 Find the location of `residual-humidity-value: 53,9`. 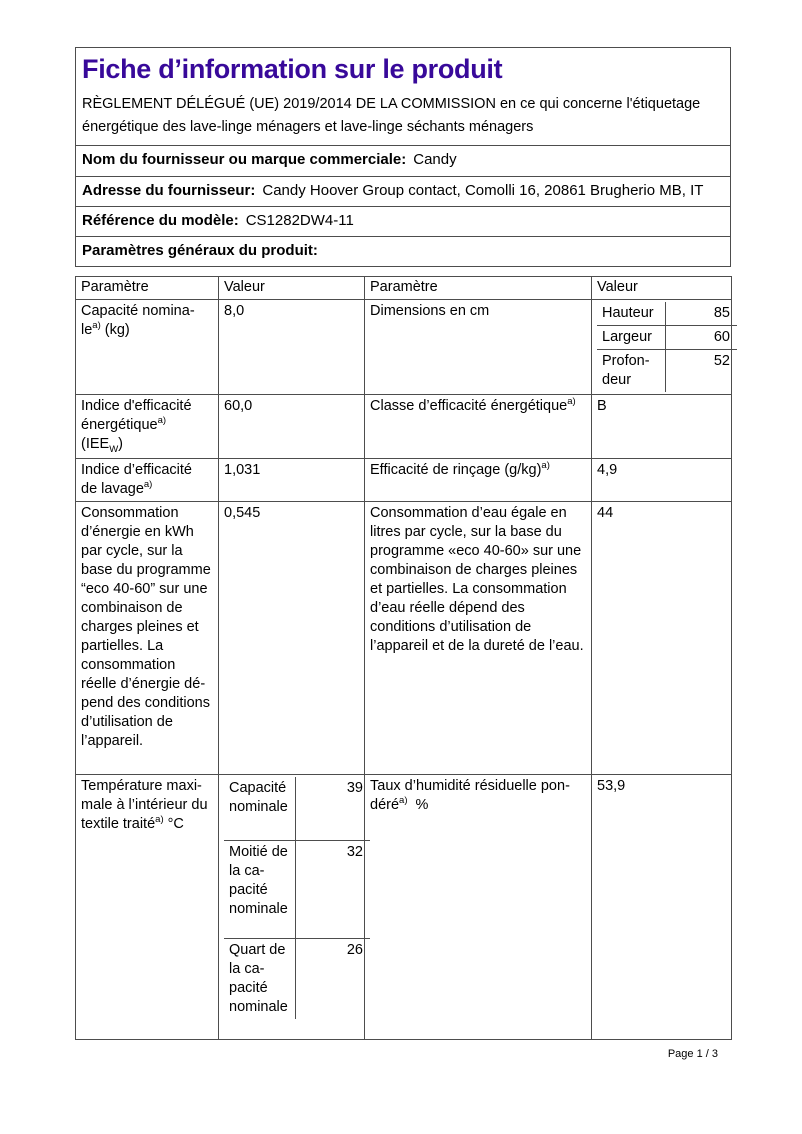

residual-humidity-value: 53,9 is located at coordinates (661, 907).